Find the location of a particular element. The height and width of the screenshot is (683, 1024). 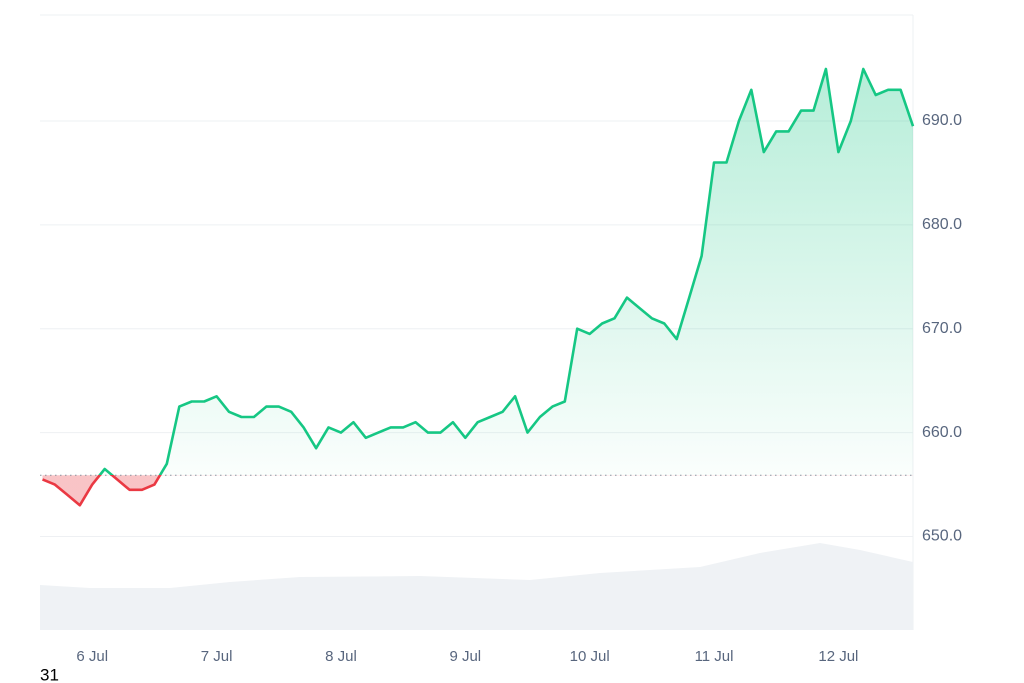

x-tick-label: 9 Jul is located at coordinates (465, 656).